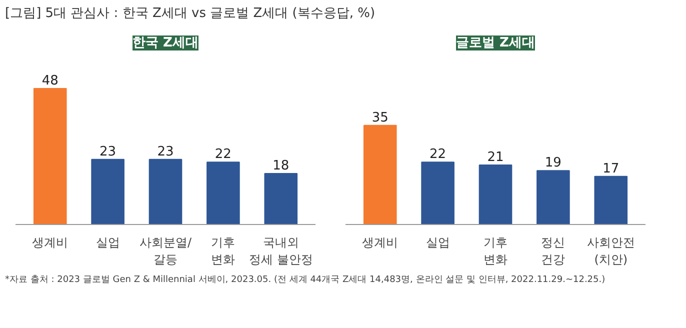 The width and height of the screenshot is (686, 328). I want to click on text: [그림] 5대 관심사 : 한국 Z세대 vs 글로벌 Z세대 (복수응답, %), so click(190, 14).